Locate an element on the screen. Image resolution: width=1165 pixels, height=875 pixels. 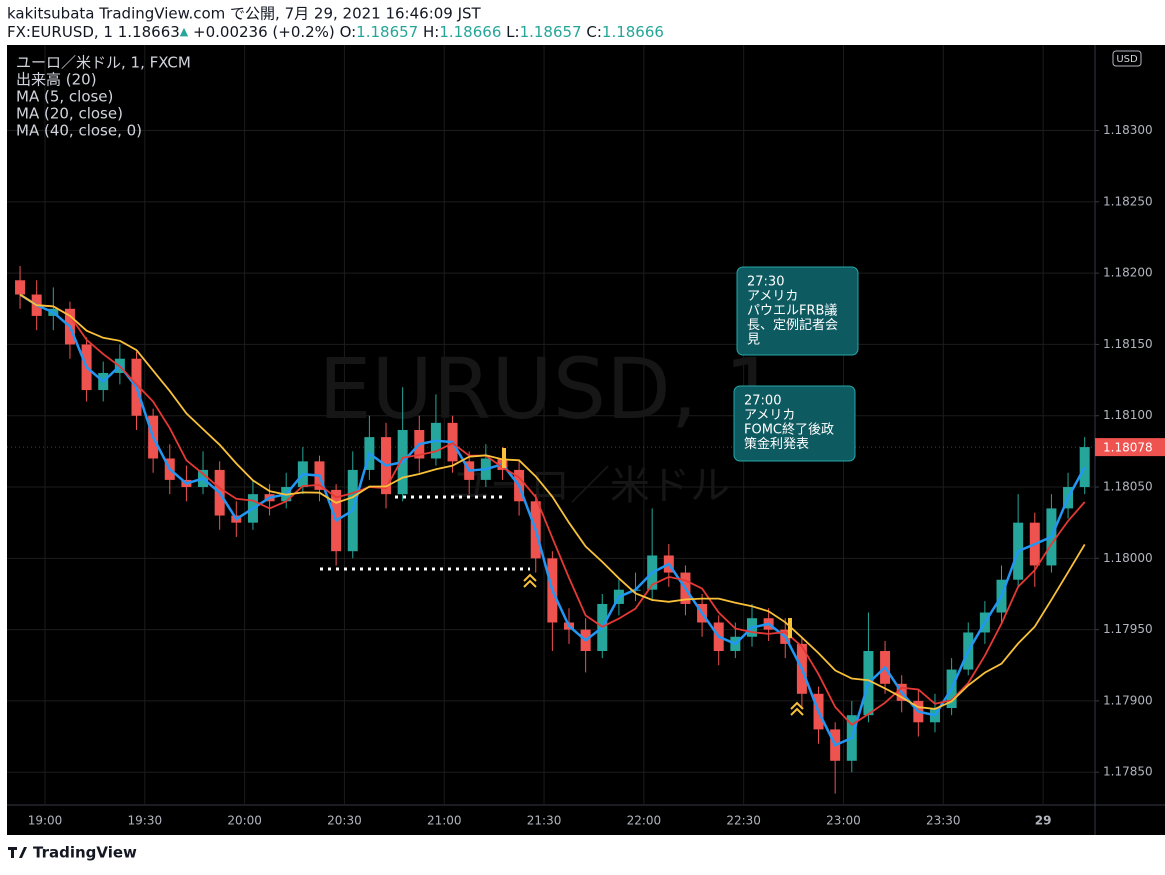
last-price-label: 1.18078 is located at coordinates (1128, 448).